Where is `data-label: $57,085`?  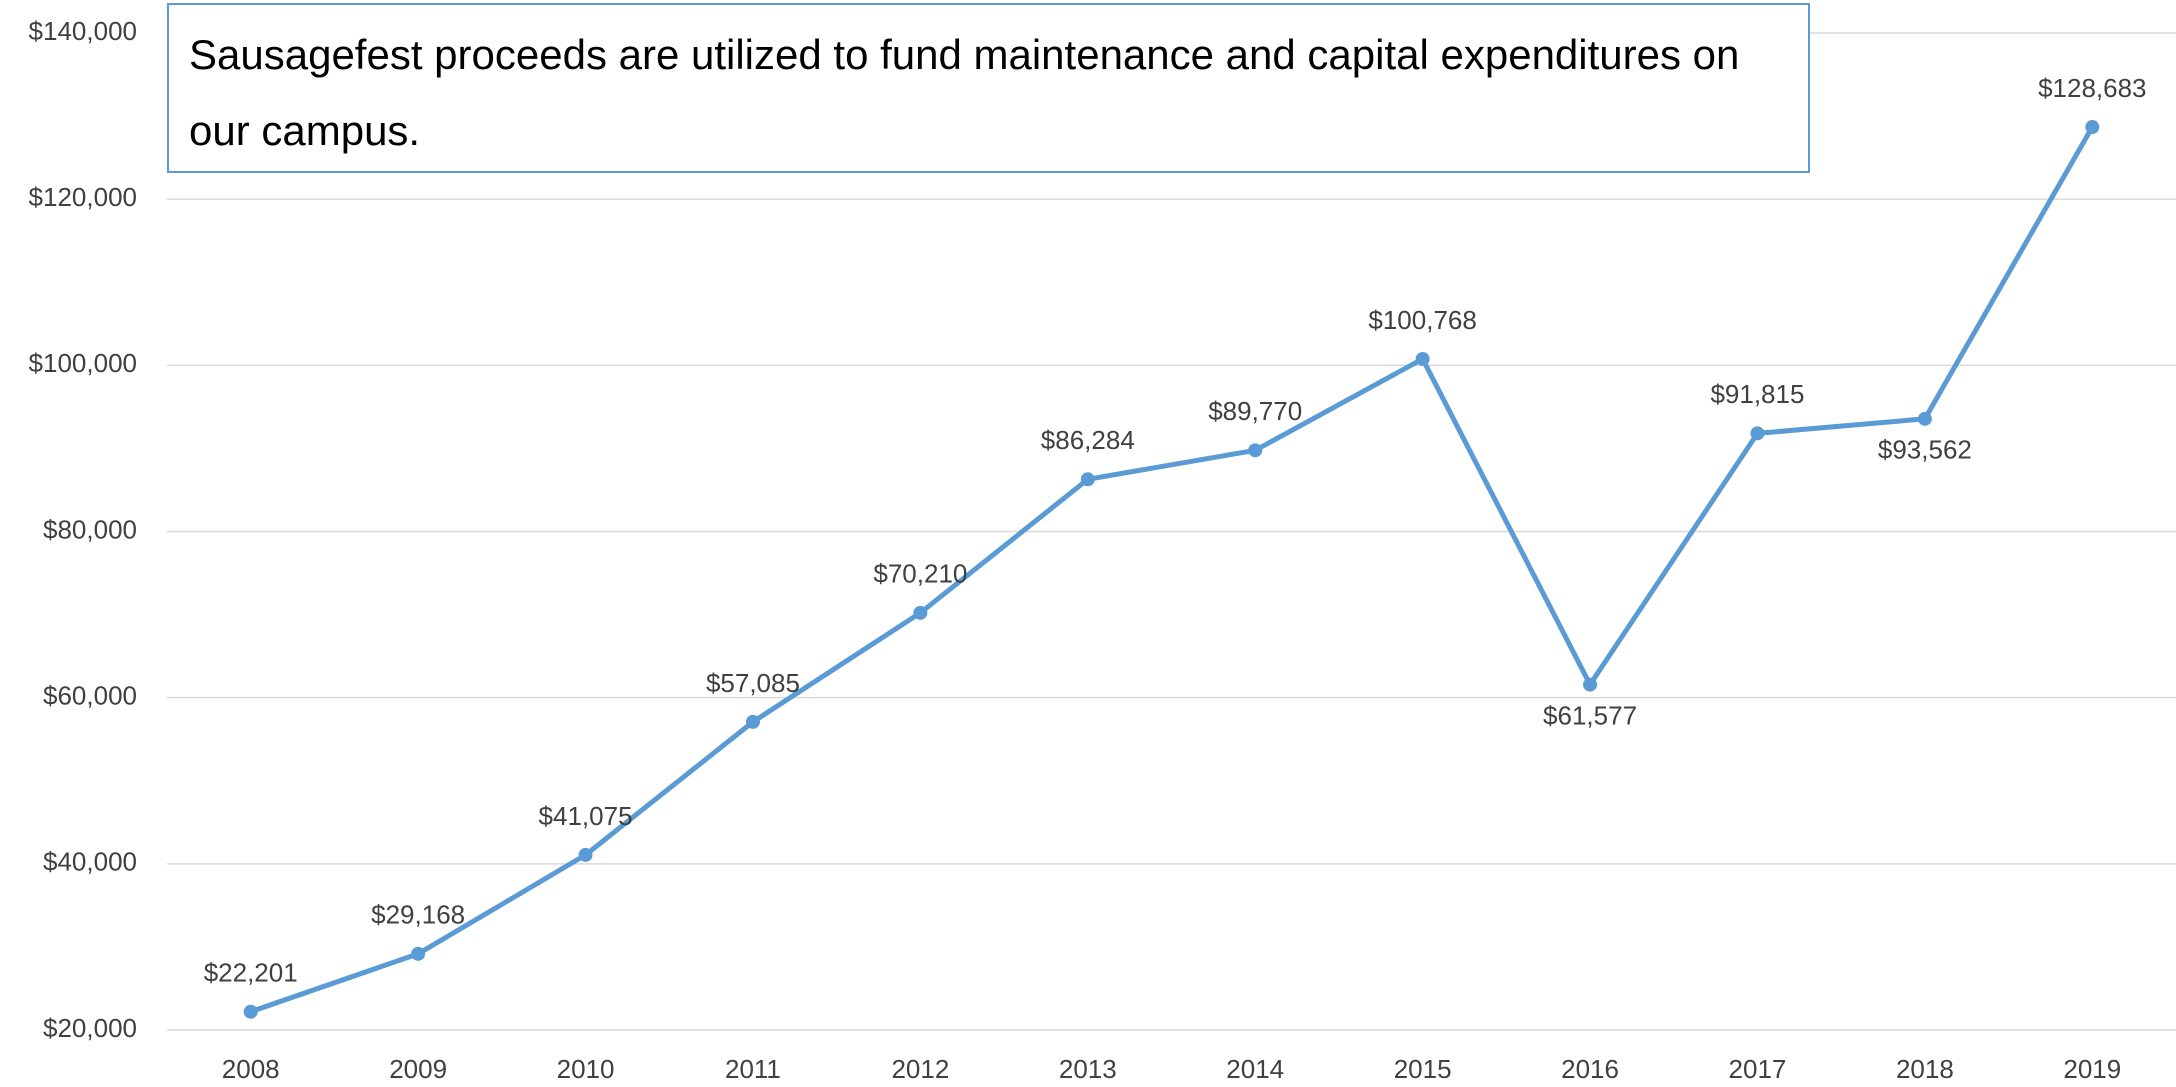
data-label: $57,085 is located at coordinates (753, 683).